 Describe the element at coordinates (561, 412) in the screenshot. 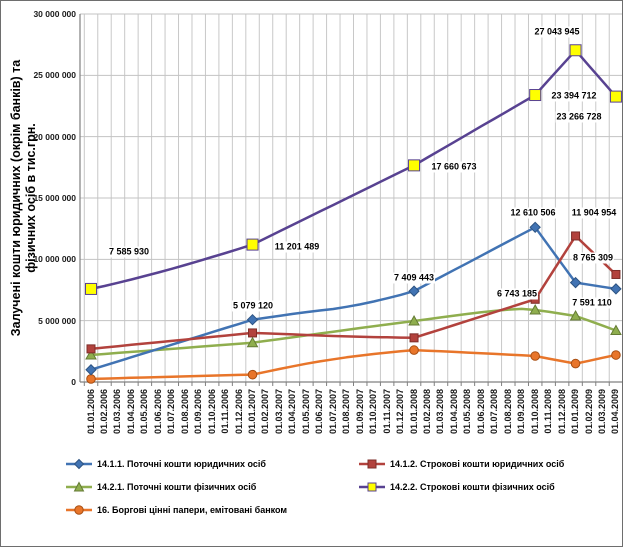

I see `x-tick-label: 01.12.2008` at that location.